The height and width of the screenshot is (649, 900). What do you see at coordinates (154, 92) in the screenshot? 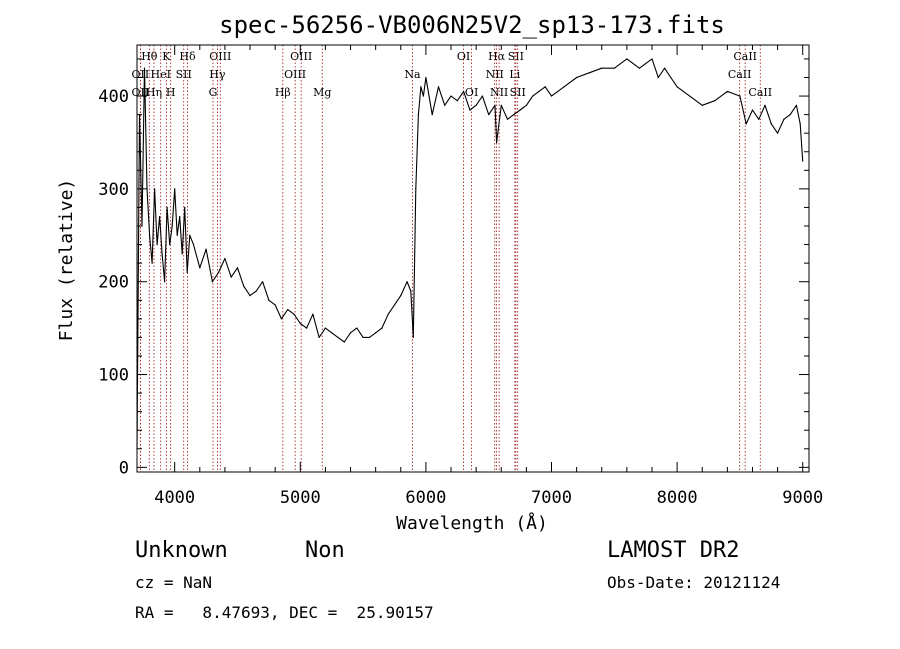
I see `spectral-line-label: Hη` at bounding box center [154, 92].